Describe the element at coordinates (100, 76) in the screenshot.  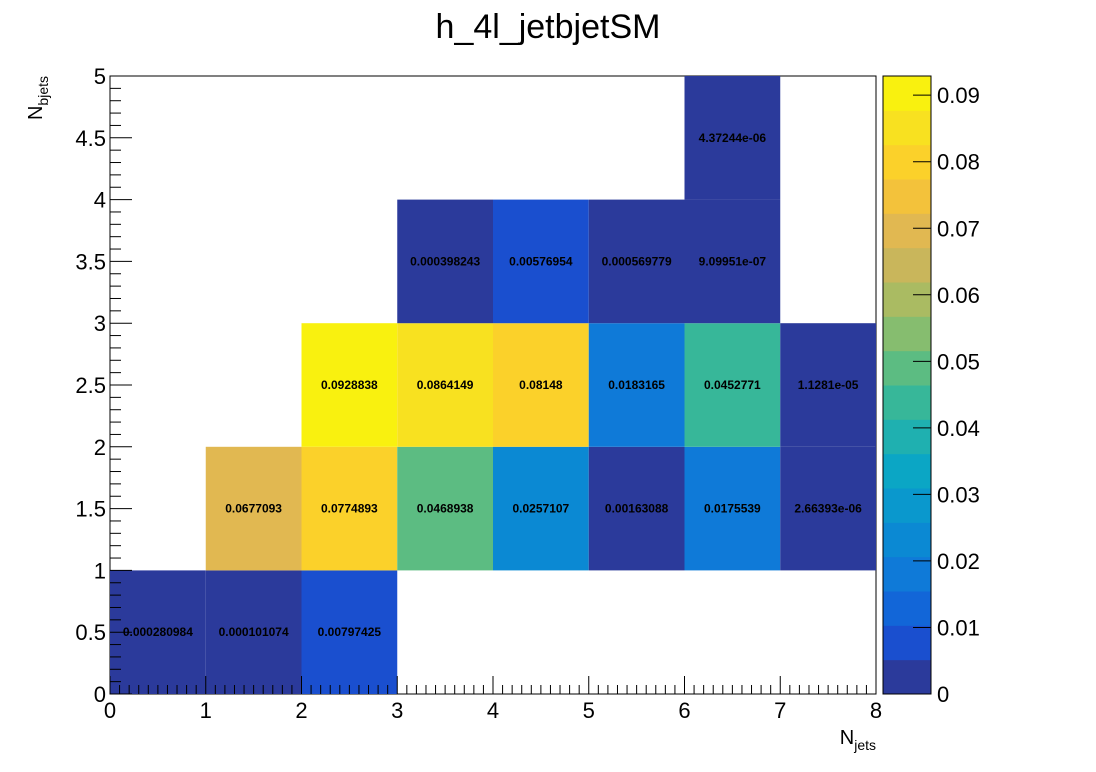
I see `y-tick-label: 5` at that location.